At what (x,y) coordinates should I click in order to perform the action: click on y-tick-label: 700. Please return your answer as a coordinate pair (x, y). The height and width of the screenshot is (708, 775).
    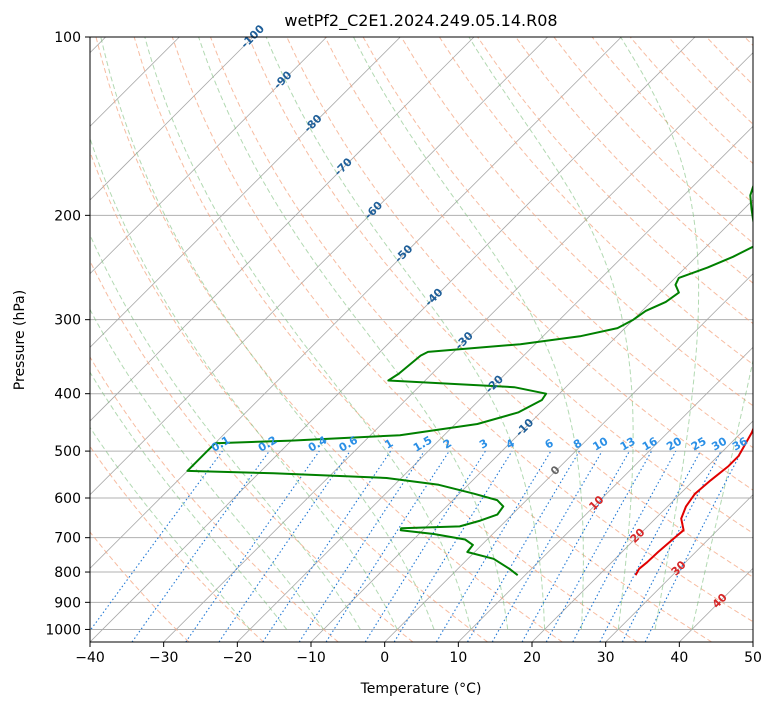
    Looking at the image, I should click on (67, 539).